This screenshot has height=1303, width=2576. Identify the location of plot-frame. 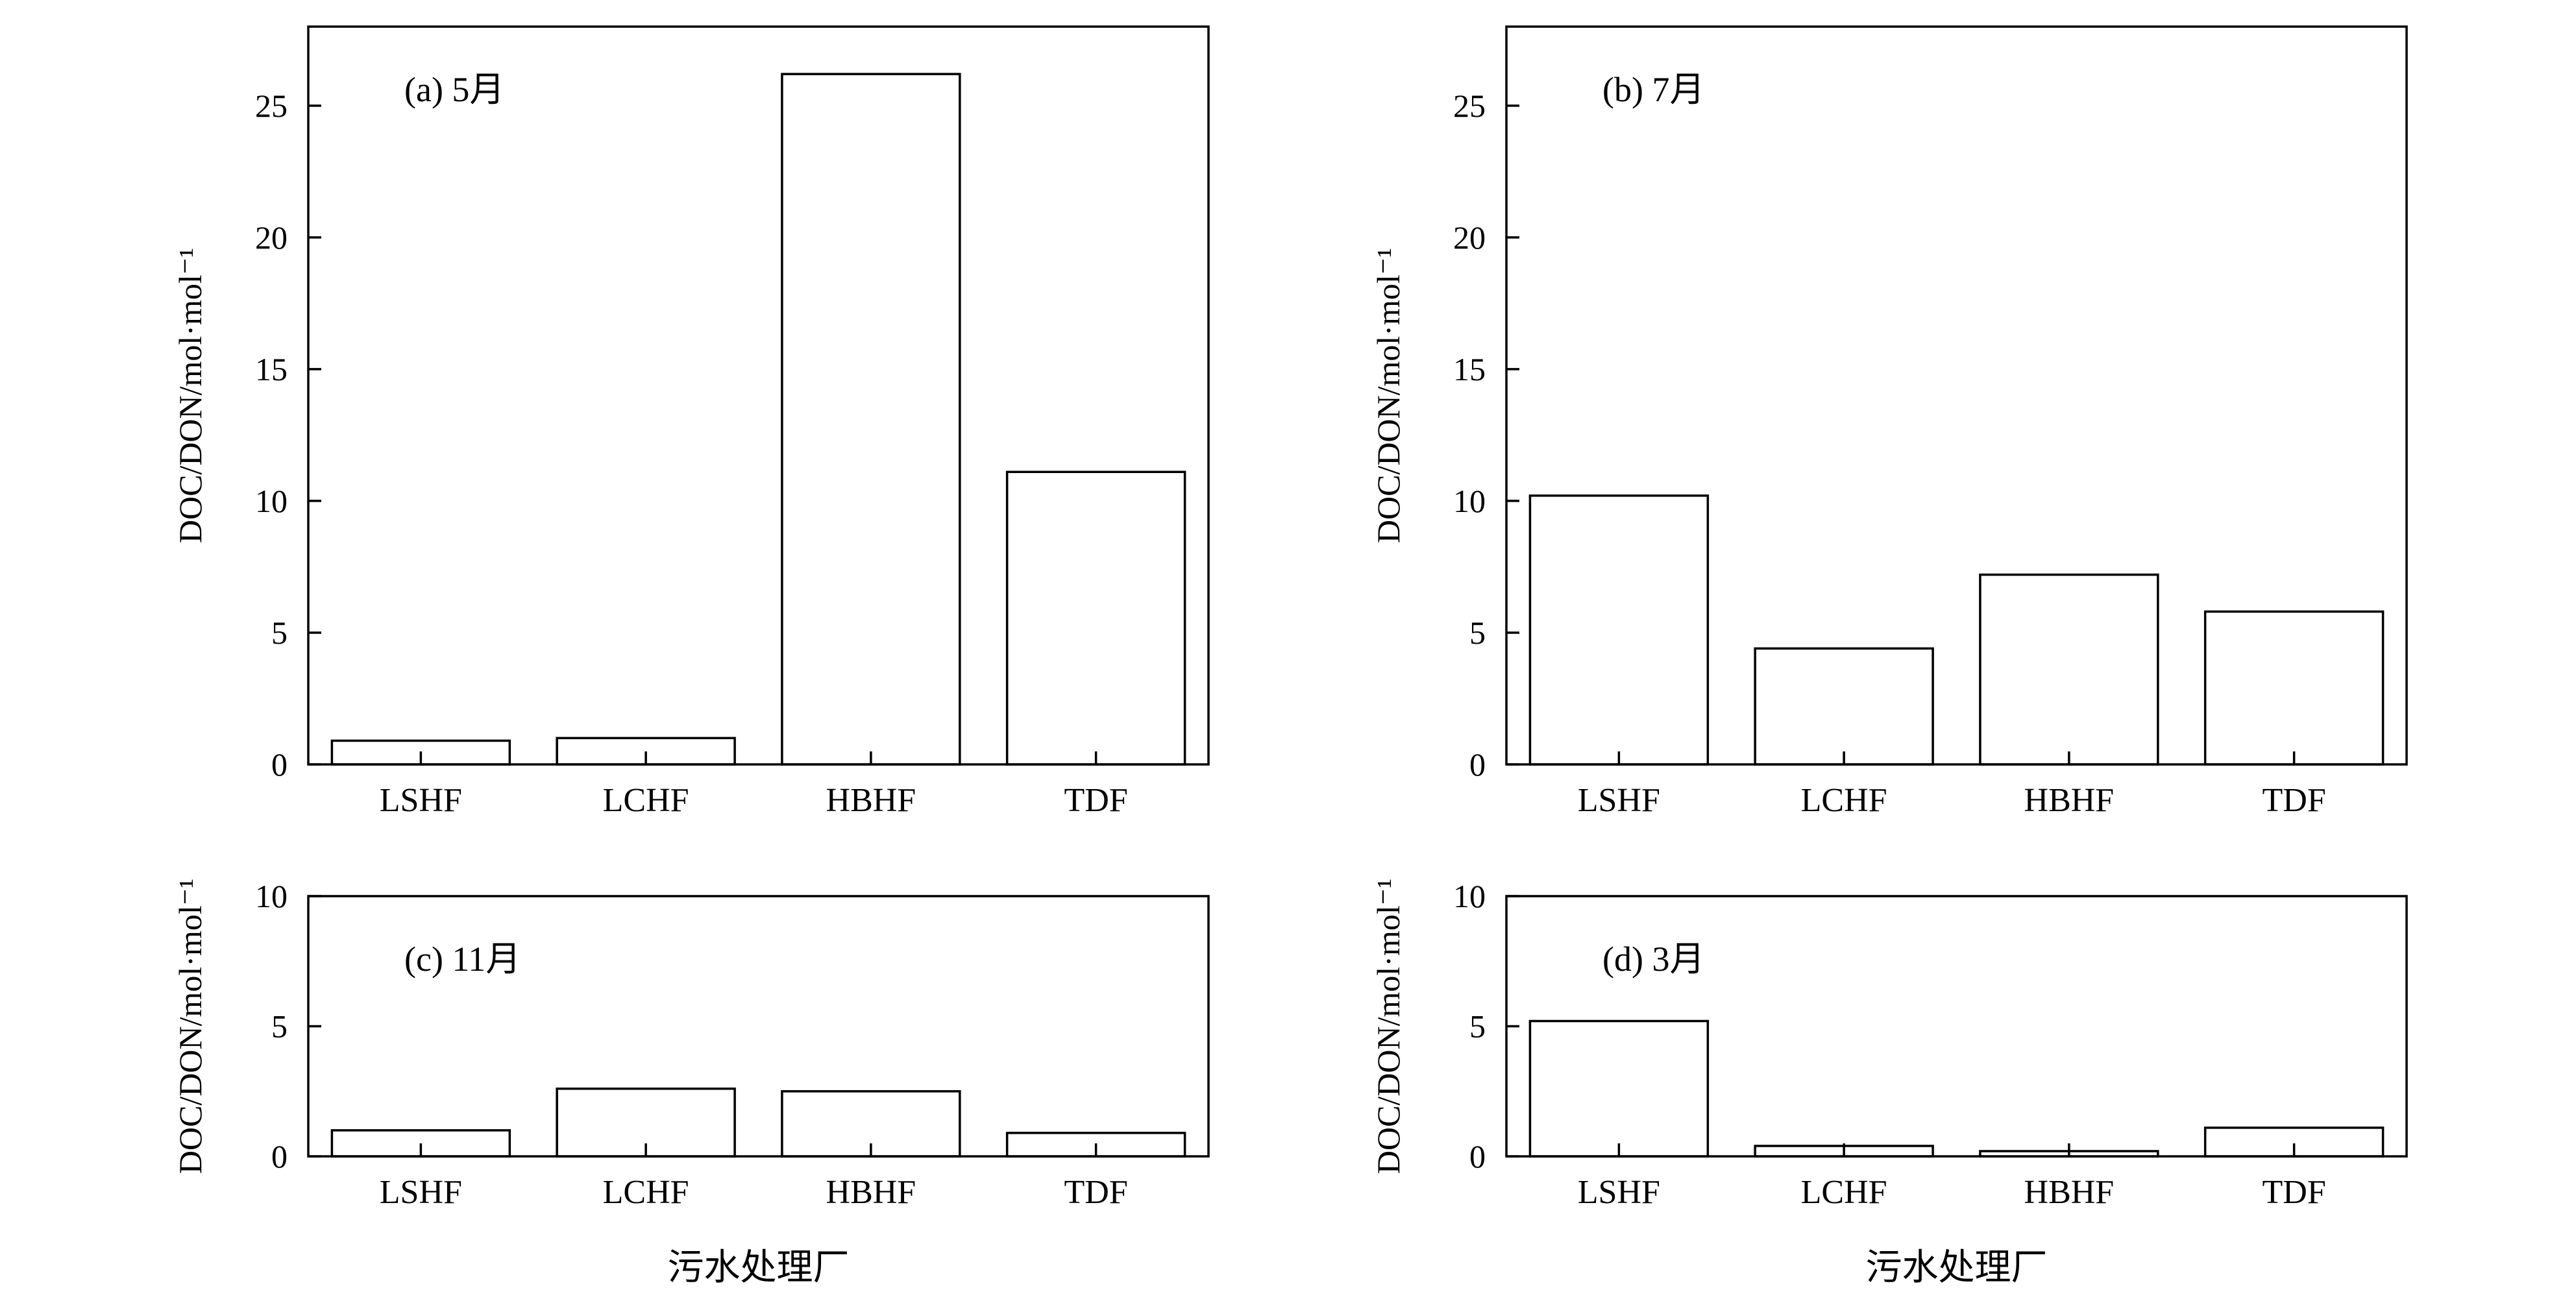
(758, 1026).